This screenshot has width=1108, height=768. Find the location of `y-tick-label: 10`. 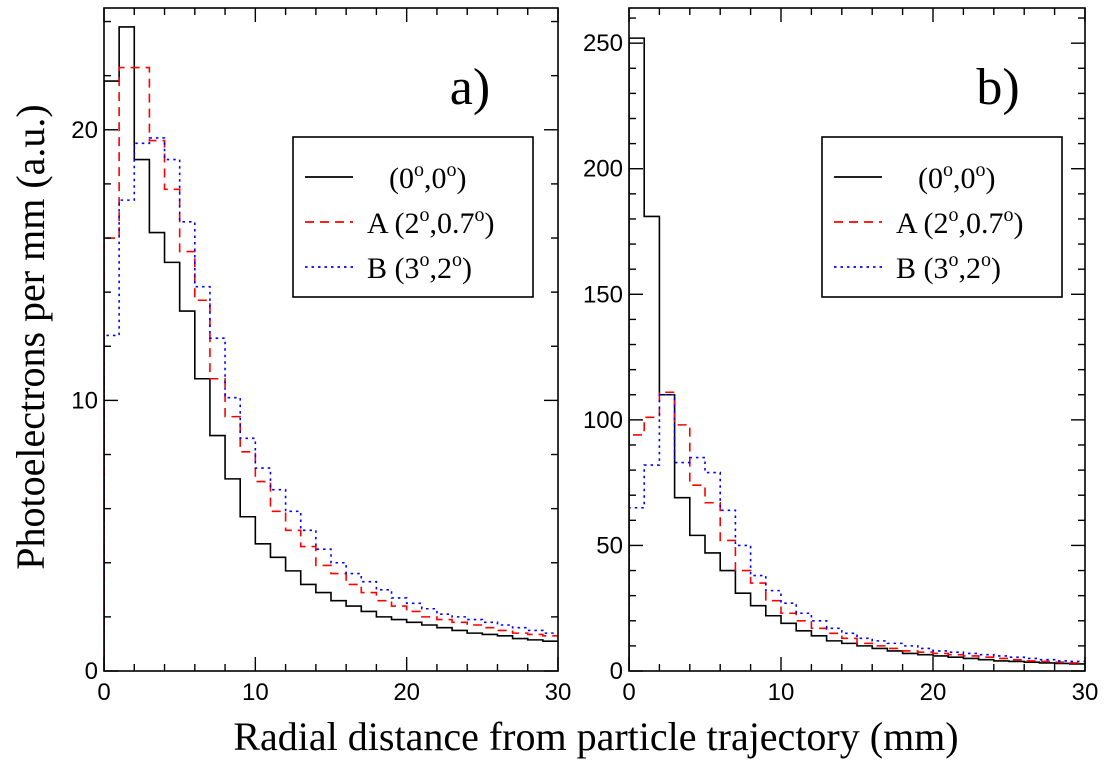

y-tick-label: 10 is located at coordinates (84, 400).